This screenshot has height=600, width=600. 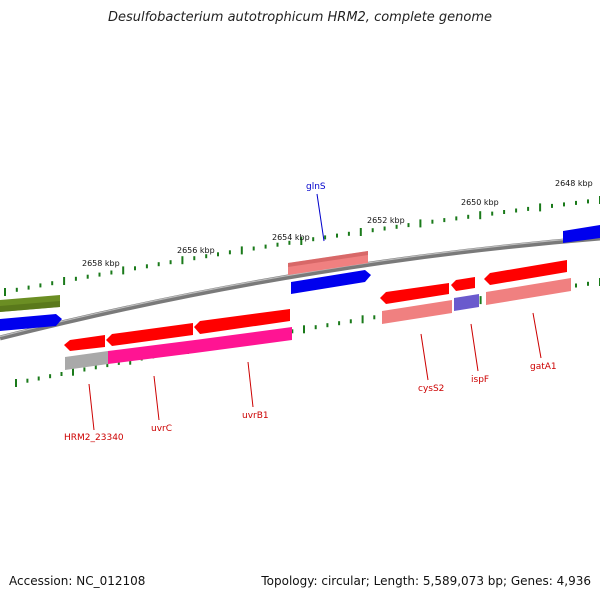 I want to click on gene-pink-gata1, so click(x=528, y=291).